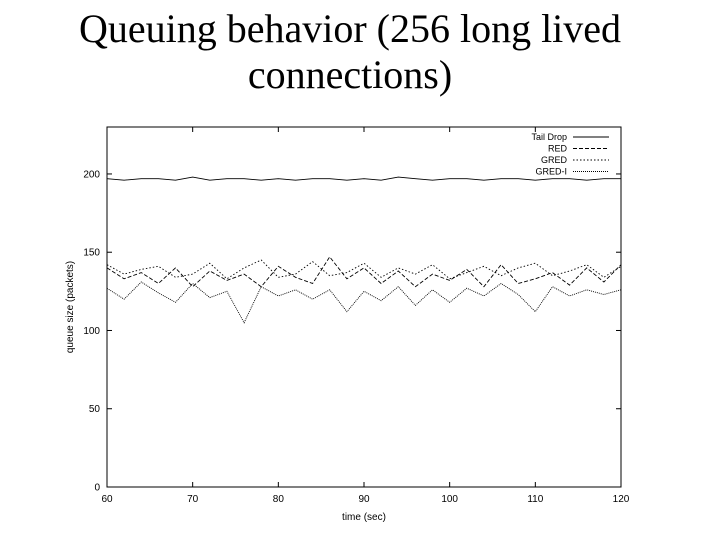 The height and width of the screenshot is (540, 720). What do you see at coordinates (95, 409) in the screenshot?
I see `y-tick-label: 50` at bounding box center [95, 409].